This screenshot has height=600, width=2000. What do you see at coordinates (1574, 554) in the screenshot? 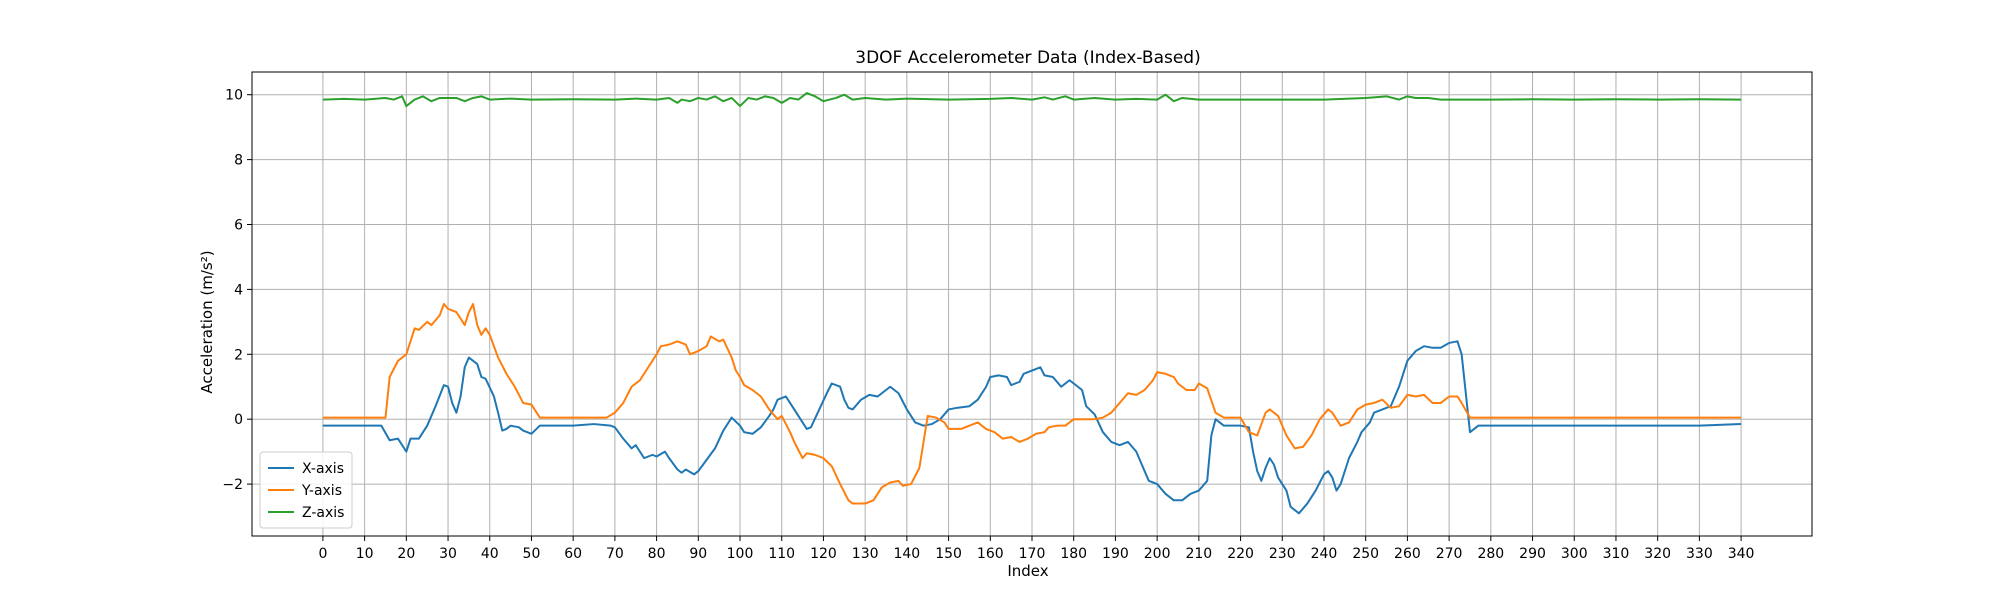
I see `x-tick-label: 300` at bounding box center [1574, 554].